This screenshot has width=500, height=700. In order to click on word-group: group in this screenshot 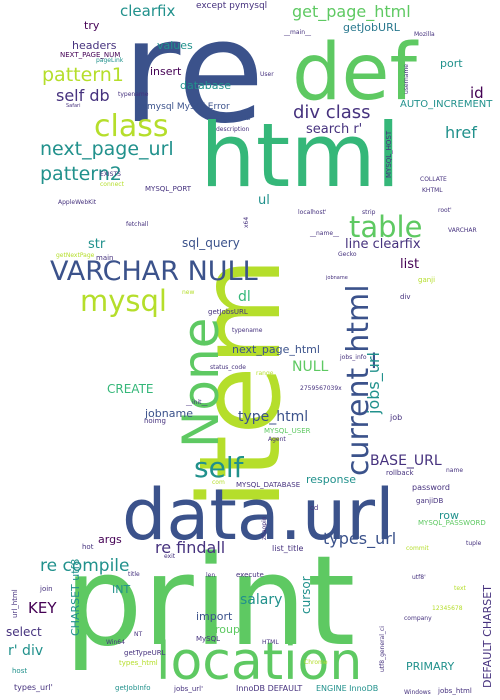, I will do `click(224, 629)`.